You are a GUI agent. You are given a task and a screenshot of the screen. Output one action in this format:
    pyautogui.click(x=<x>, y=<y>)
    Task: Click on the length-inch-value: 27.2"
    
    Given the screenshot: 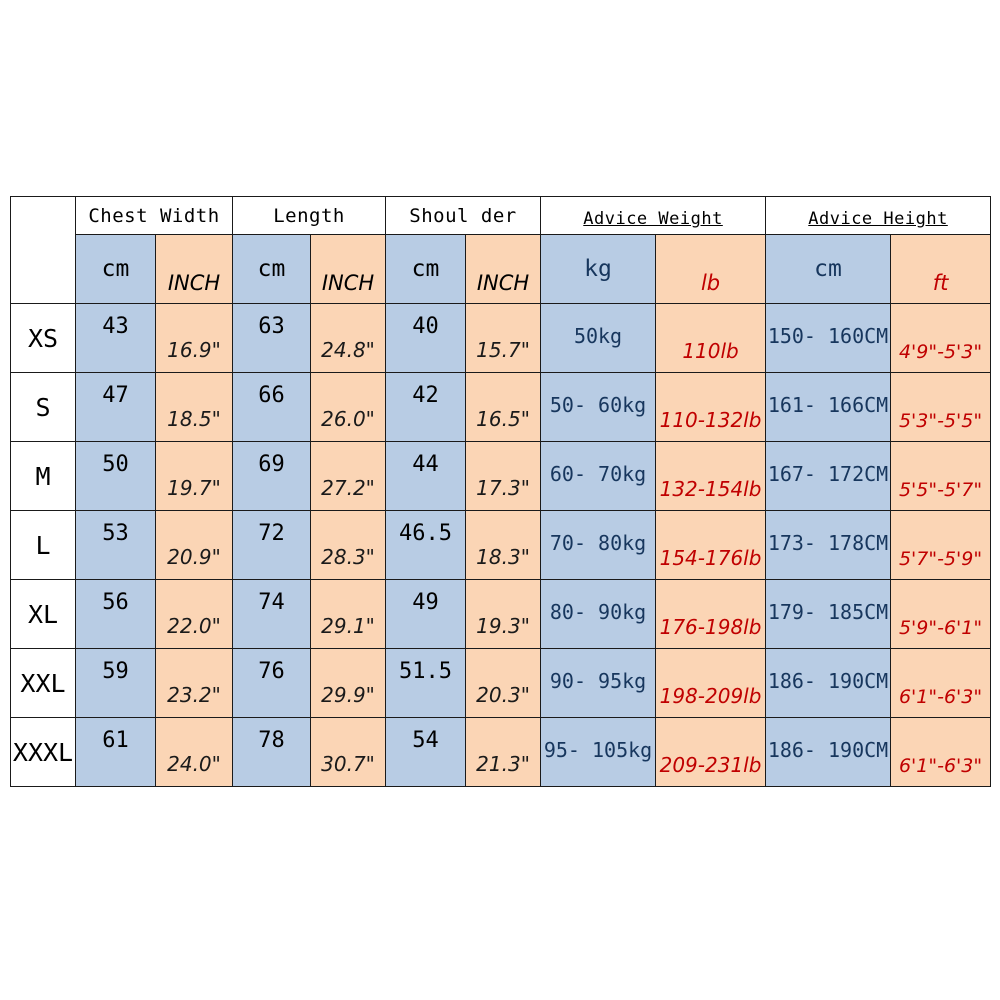 What is the action you would take?
    pyautogui.click(x=348, y=476)
    